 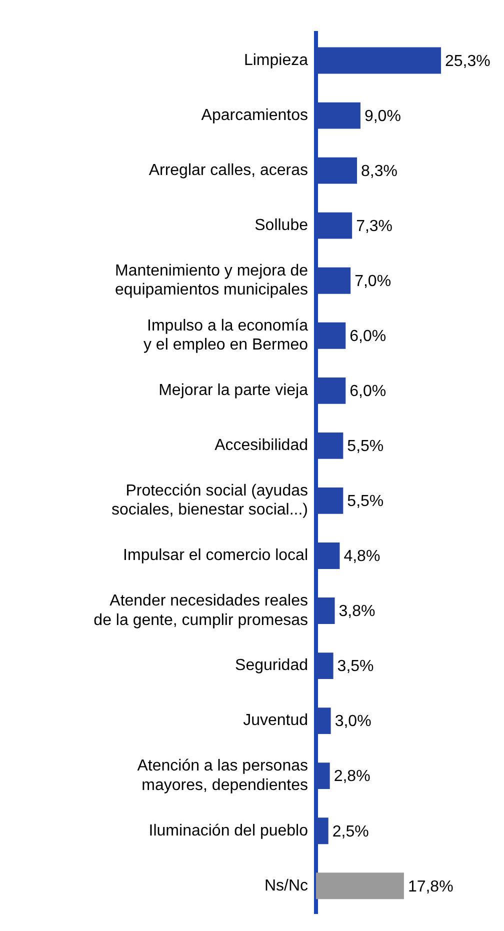 What do you see at coordinates (254, 115) in the screenshot?
I see `y-tick-label: Aparcamientos` at bounding box center [254, 115].